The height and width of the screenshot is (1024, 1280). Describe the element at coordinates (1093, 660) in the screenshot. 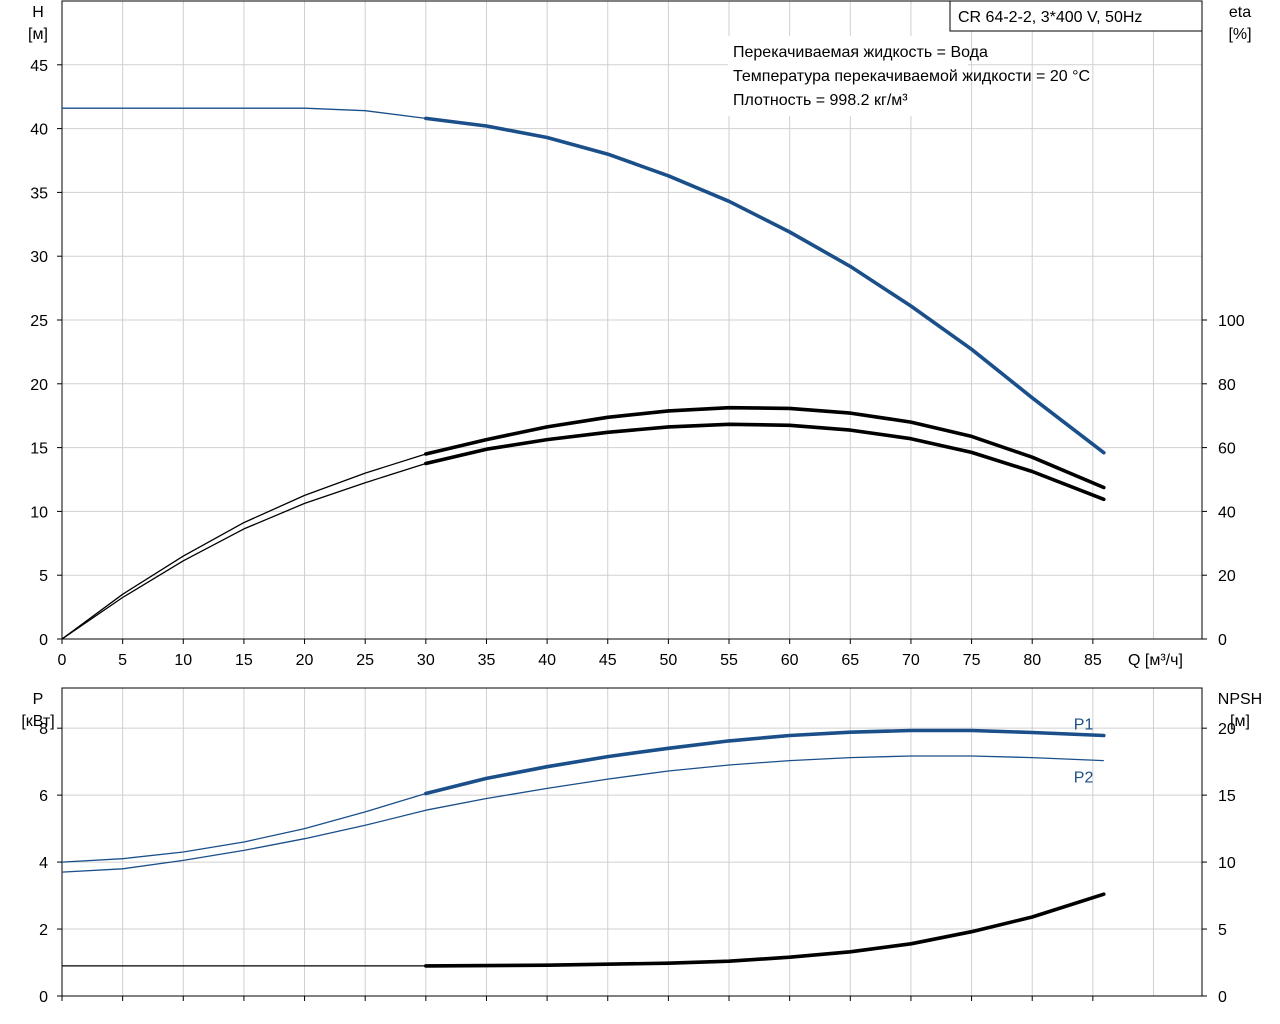

I see `x-tick-label: 85` at that location.